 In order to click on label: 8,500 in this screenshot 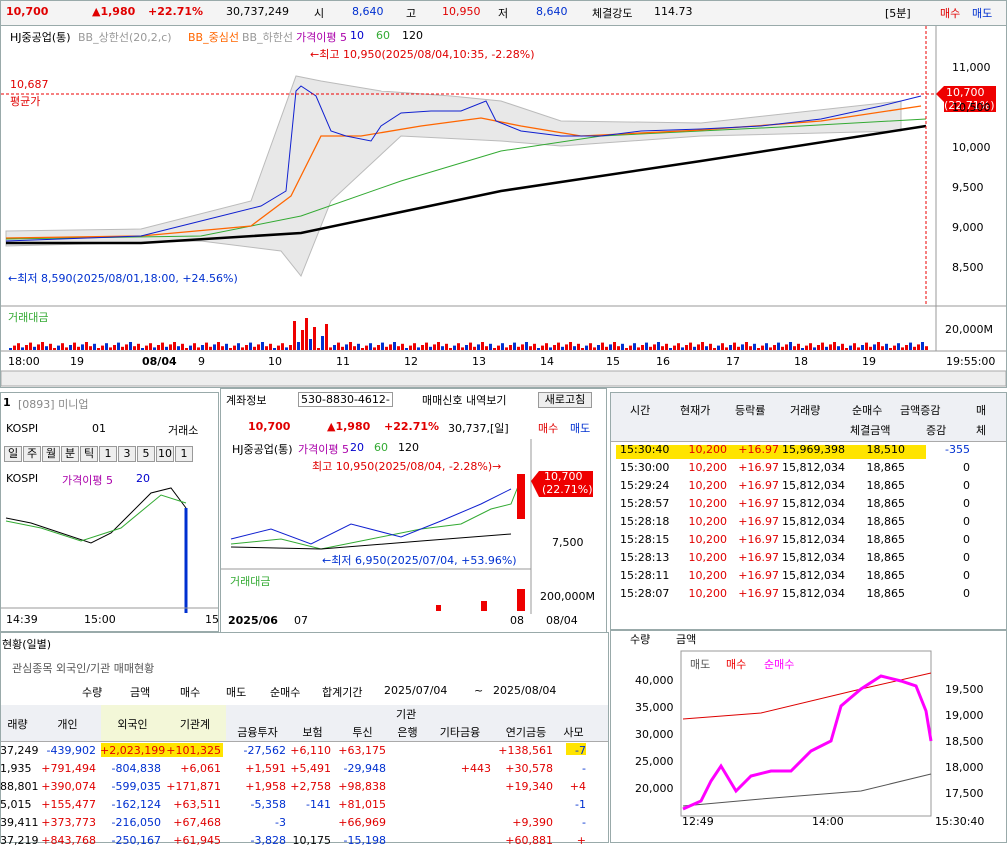, I will do `click(968, 267)`.